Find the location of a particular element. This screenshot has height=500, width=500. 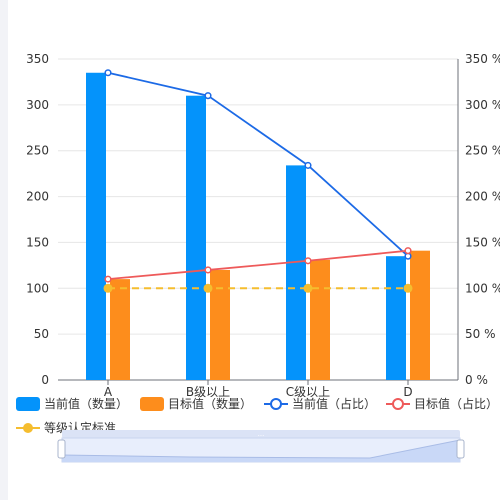

data-zoom-right-handle is located at coordinates (460, 449).